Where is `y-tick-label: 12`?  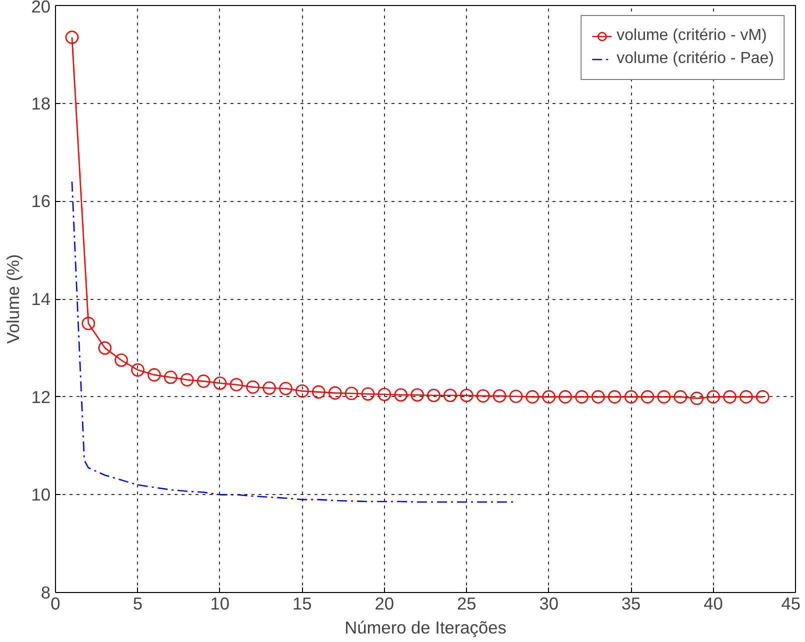 y-tick-label: 12 is located at coordinates (41, 396).